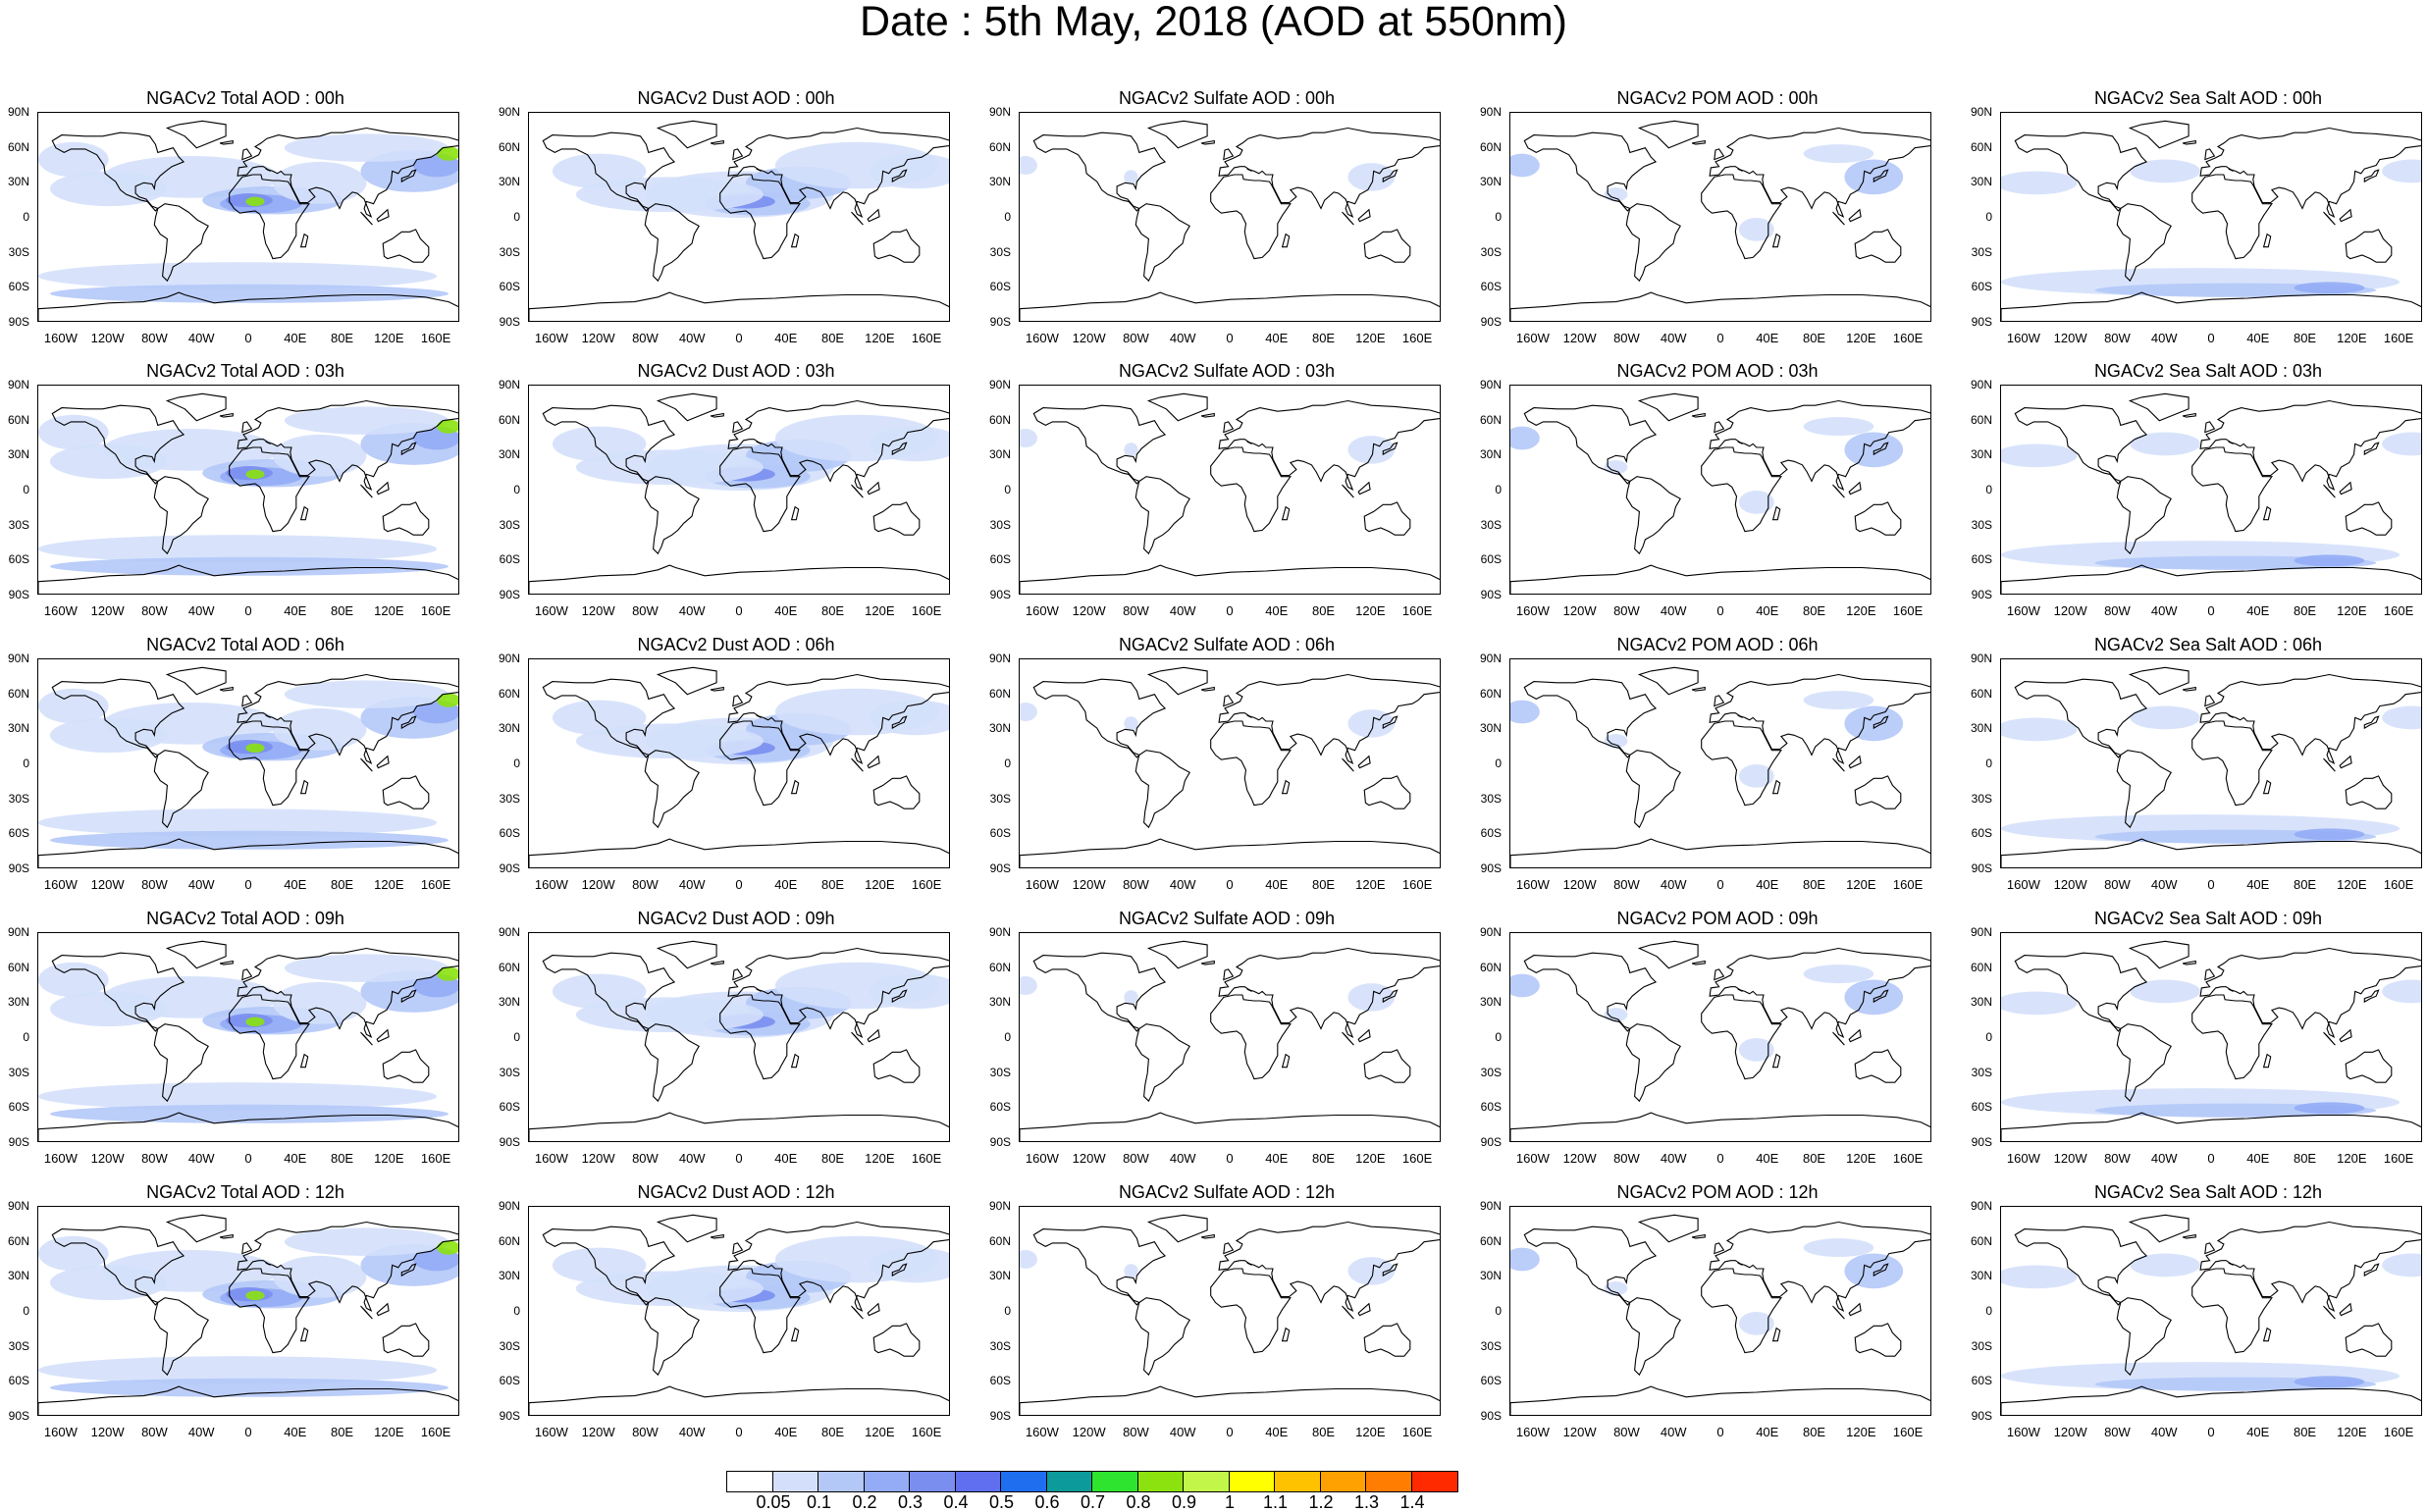 The width and height of the screenshot is (2427, 1512). Describe the element at coordinates (1138, 1502) in the screenshot. I see `colorbar-label: 0.8` at that location.